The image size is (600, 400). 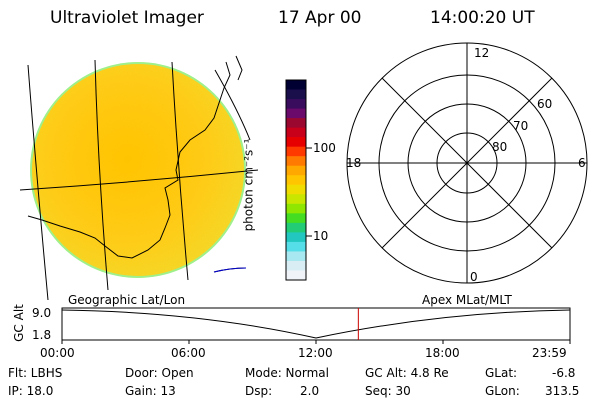 I want to click on altitude-curve, so click(x=316, y=324).